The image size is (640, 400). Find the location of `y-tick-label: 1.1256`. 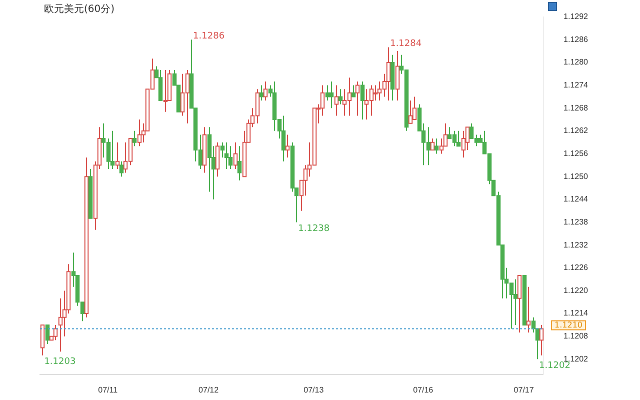

y-tick-label: 1.1256 is located at coordinates (576, 153).